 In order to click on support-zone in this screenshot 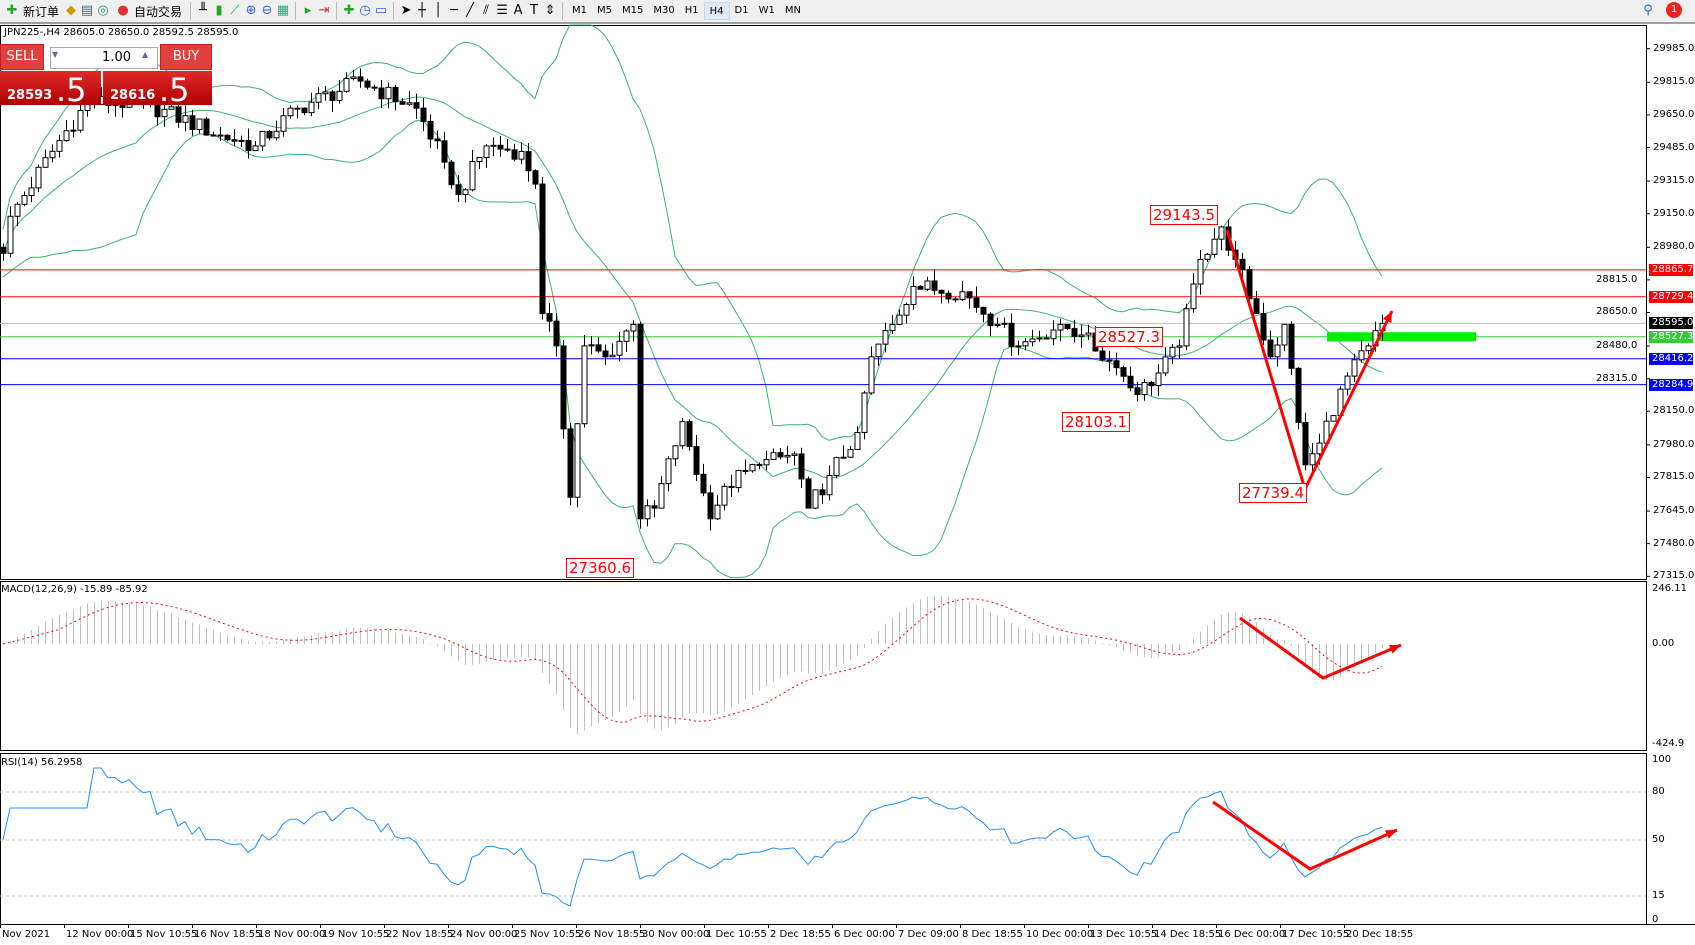, I will do `click(1401, 337)`.